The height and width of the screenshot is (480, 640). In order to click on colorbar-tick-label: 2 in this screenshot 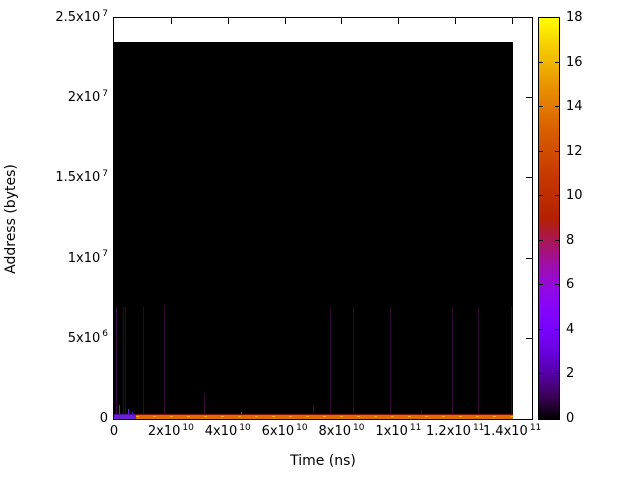, I will do `click(570, 374)`.